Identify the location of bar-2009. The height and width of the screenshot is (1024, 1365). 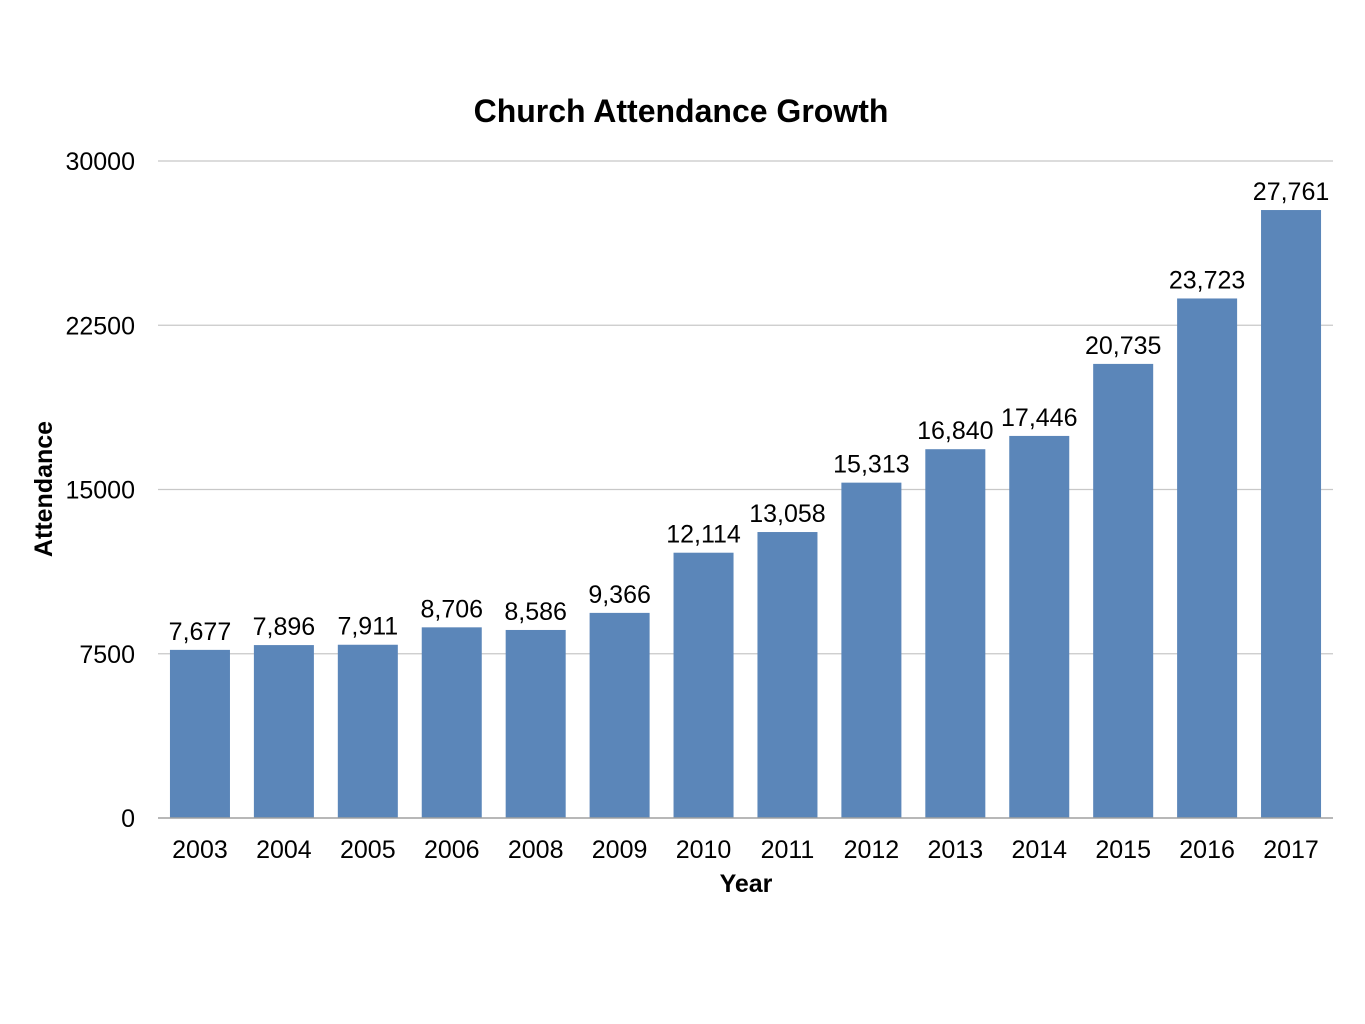
(619, 715).